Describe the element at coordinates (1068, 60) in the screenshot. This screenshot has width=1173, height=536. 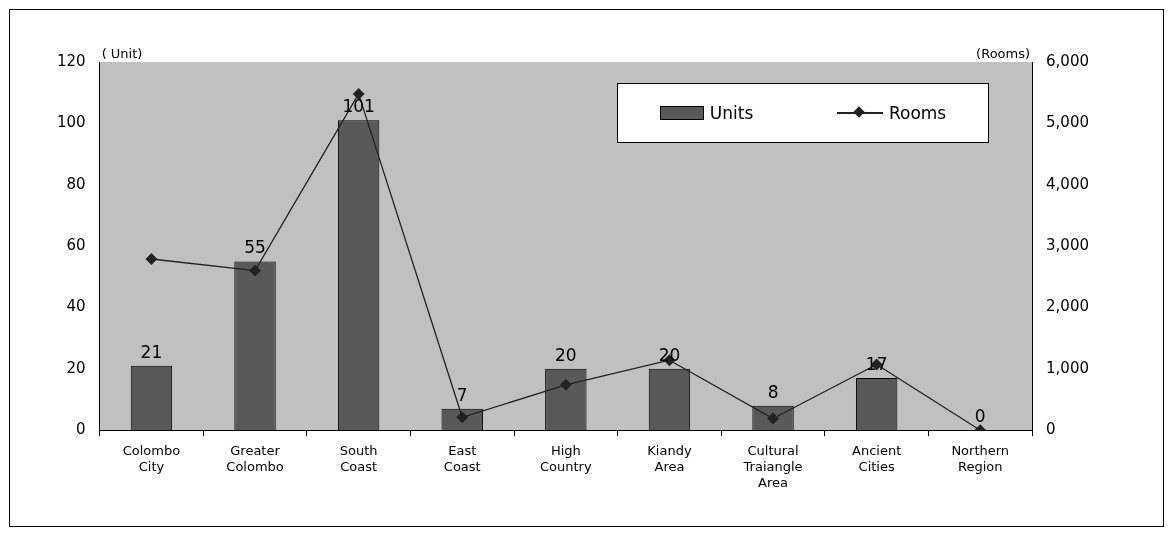
I see `y2-tick-label: 6,000` at that location.